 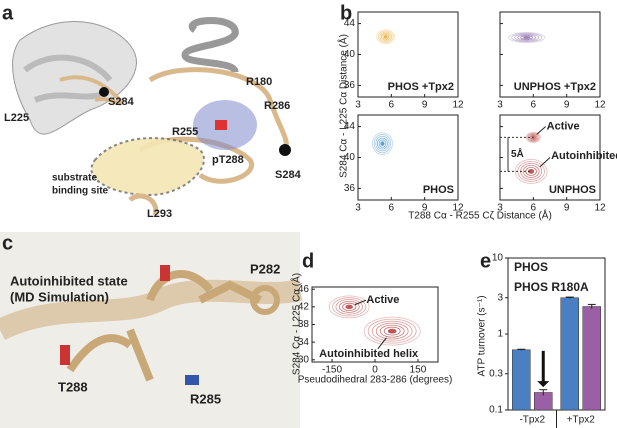 I want to click on y-axis-label: S284 Cα - L225 Cα (Å), so click(x=296, y=324).